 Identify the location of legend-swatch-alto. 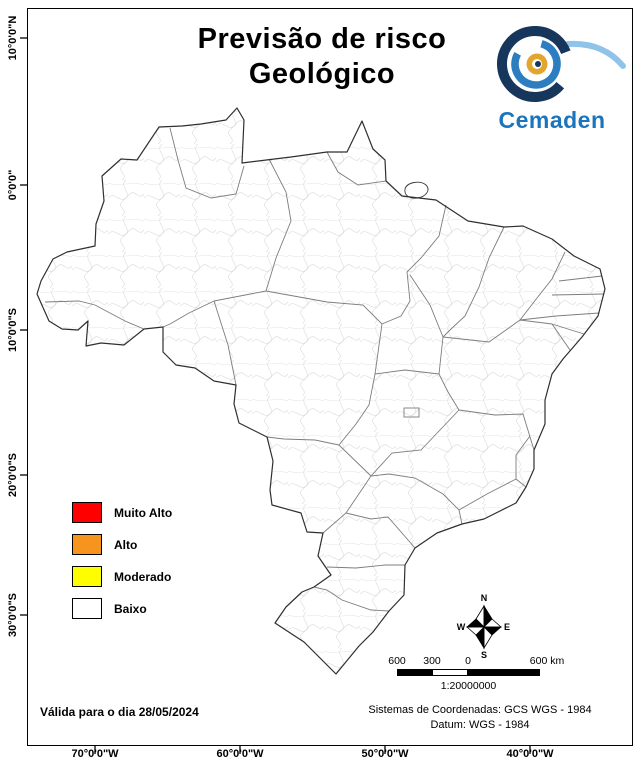
(87, 544).